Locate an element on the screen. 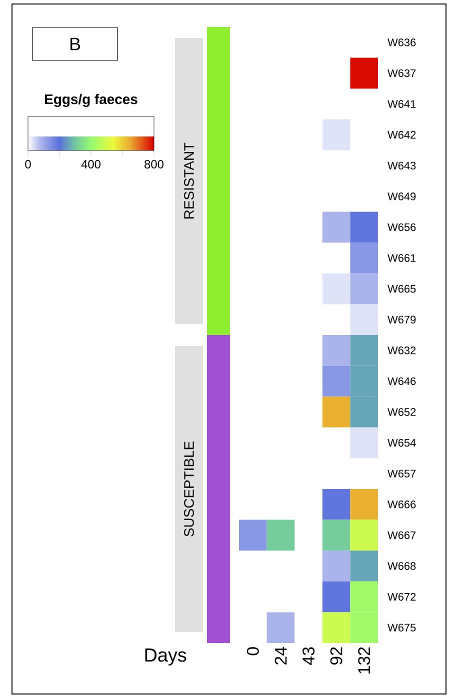  y-tick-label: W667 is located at coordinates (402, 535).